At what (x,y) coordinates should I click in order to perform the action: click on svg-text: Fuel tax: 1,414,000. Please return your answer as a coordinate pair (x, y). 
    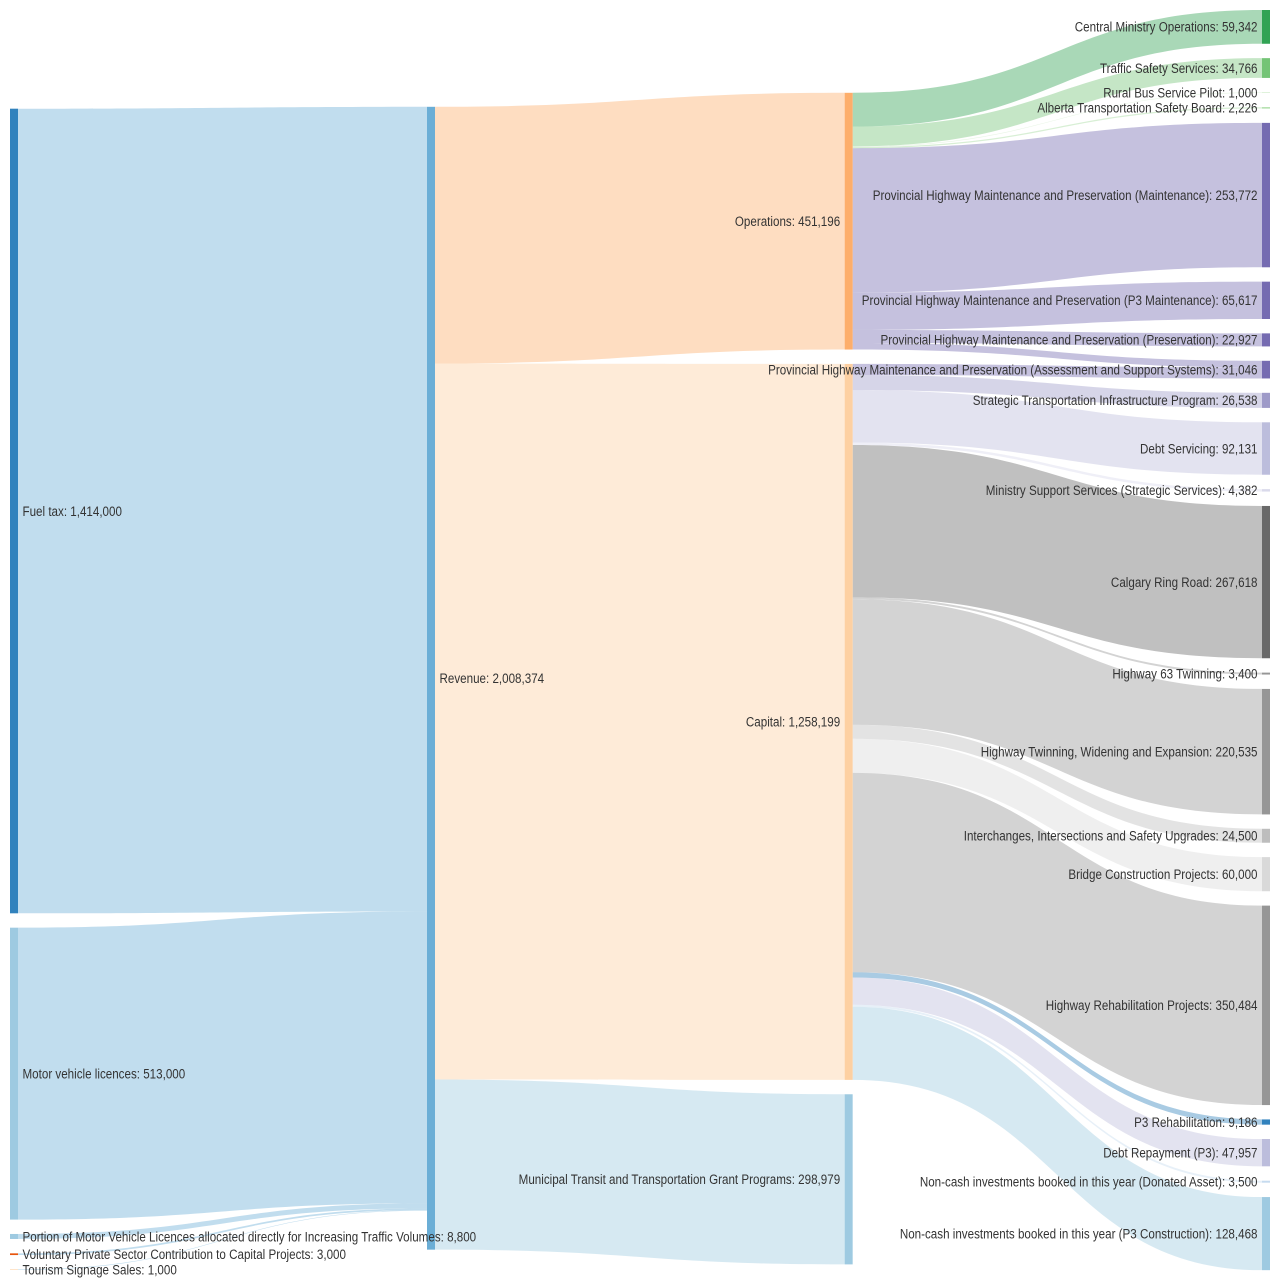
    Looking at the image, I should click on (72, 511).